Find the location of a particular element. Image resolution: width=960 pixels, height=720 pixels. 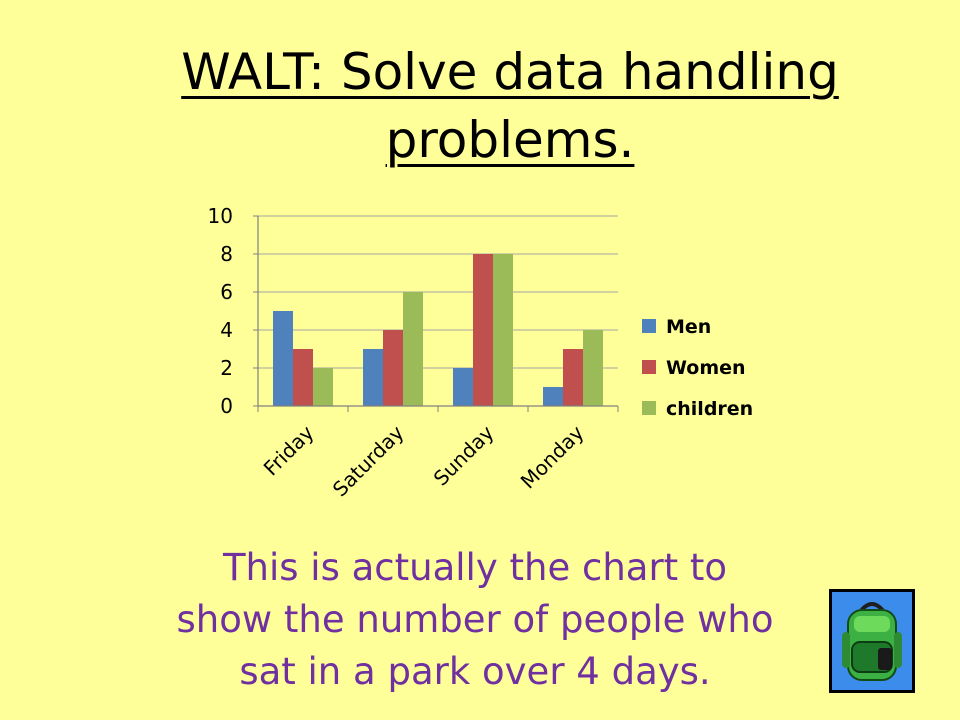

y-tick-label: 2 is located at coordinates (226, 368).